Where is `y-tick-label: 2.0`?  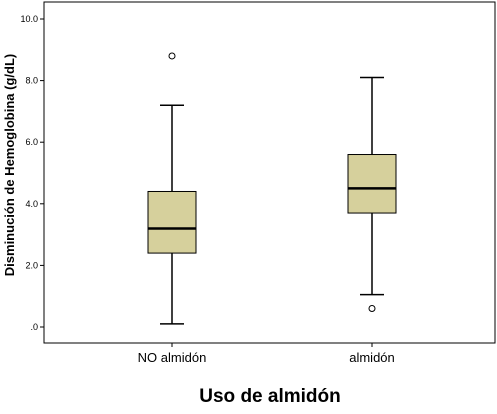 y-tick-label: 2.0 is located at coordinates (31, 265).